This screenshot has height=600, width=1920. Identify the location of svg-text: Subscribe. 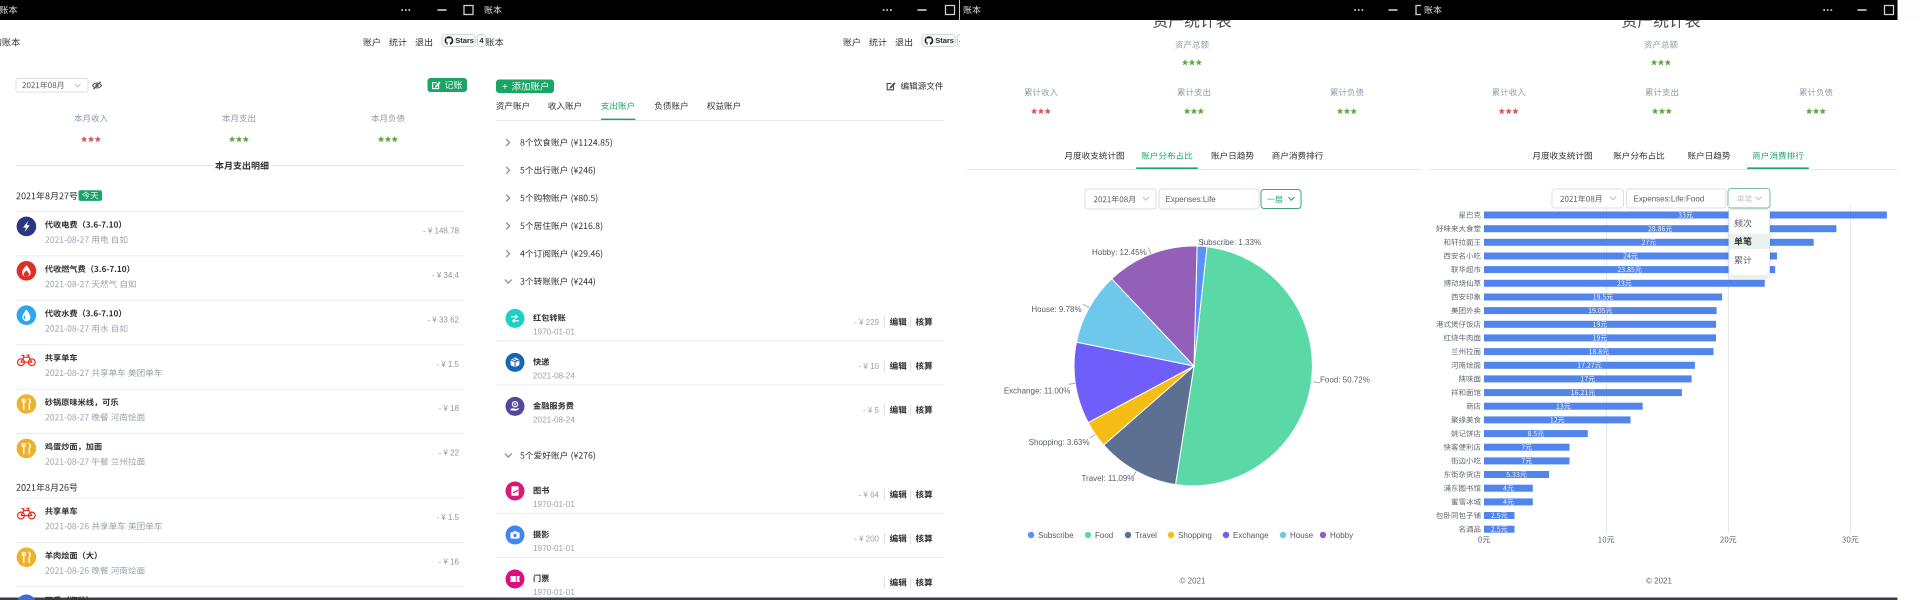
(1056, 535).